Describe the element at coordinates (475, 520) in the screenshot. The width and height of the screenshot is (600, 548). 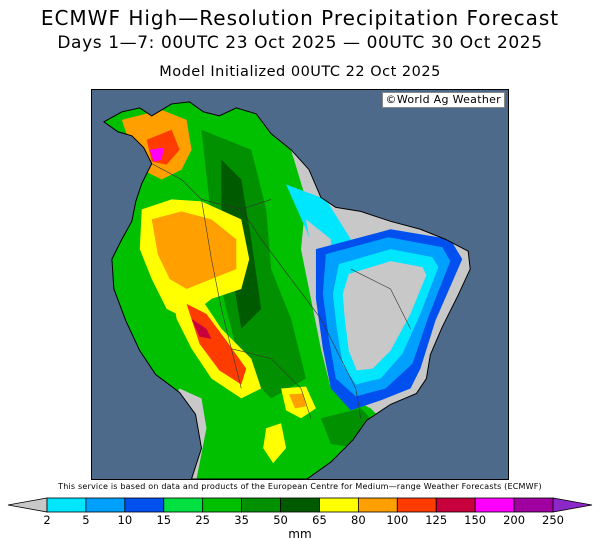
I see `legend-tick-label: 150` at that location.